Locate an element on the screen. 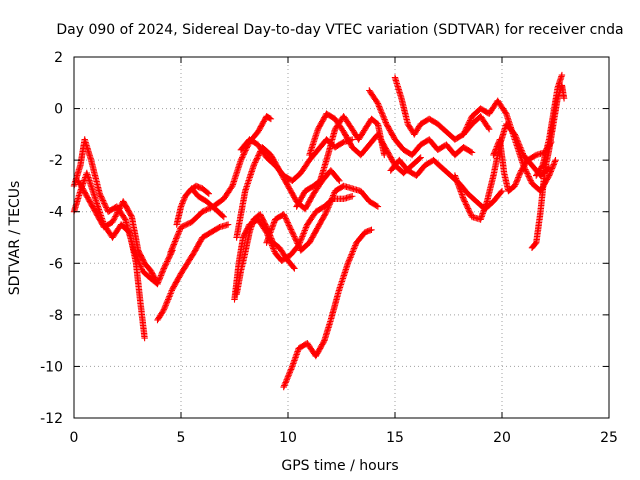  x-axis-title: GPS time / hours is located at coordinates (339, 466).